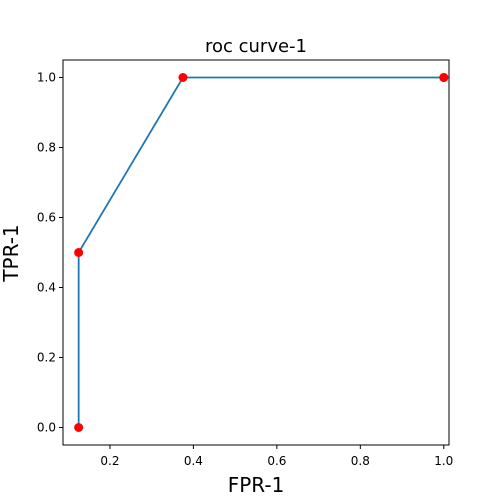 The height and width of the screenshot is (500, 500). Describe the element at coordinates (46, 218) in the screenshot. I see `y-tick-label: 0.6` at that location.